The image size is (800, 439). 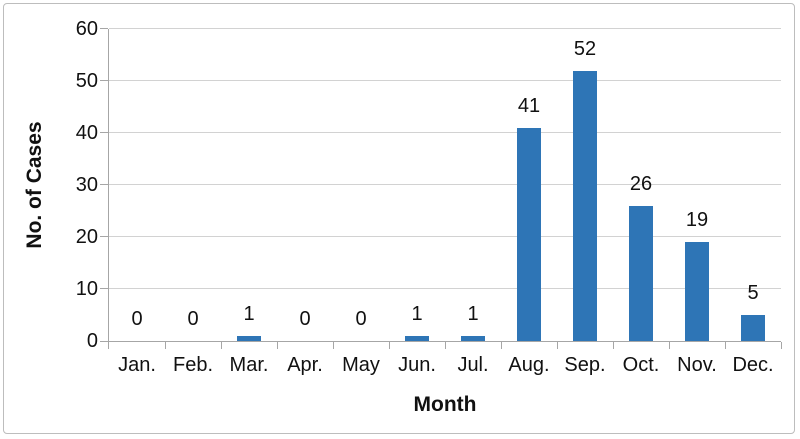 What do you see at coordinates (697, 365) in the screenshot?
I see `x-axis-tick-label: Nov.` at bounding box center [697, 365].